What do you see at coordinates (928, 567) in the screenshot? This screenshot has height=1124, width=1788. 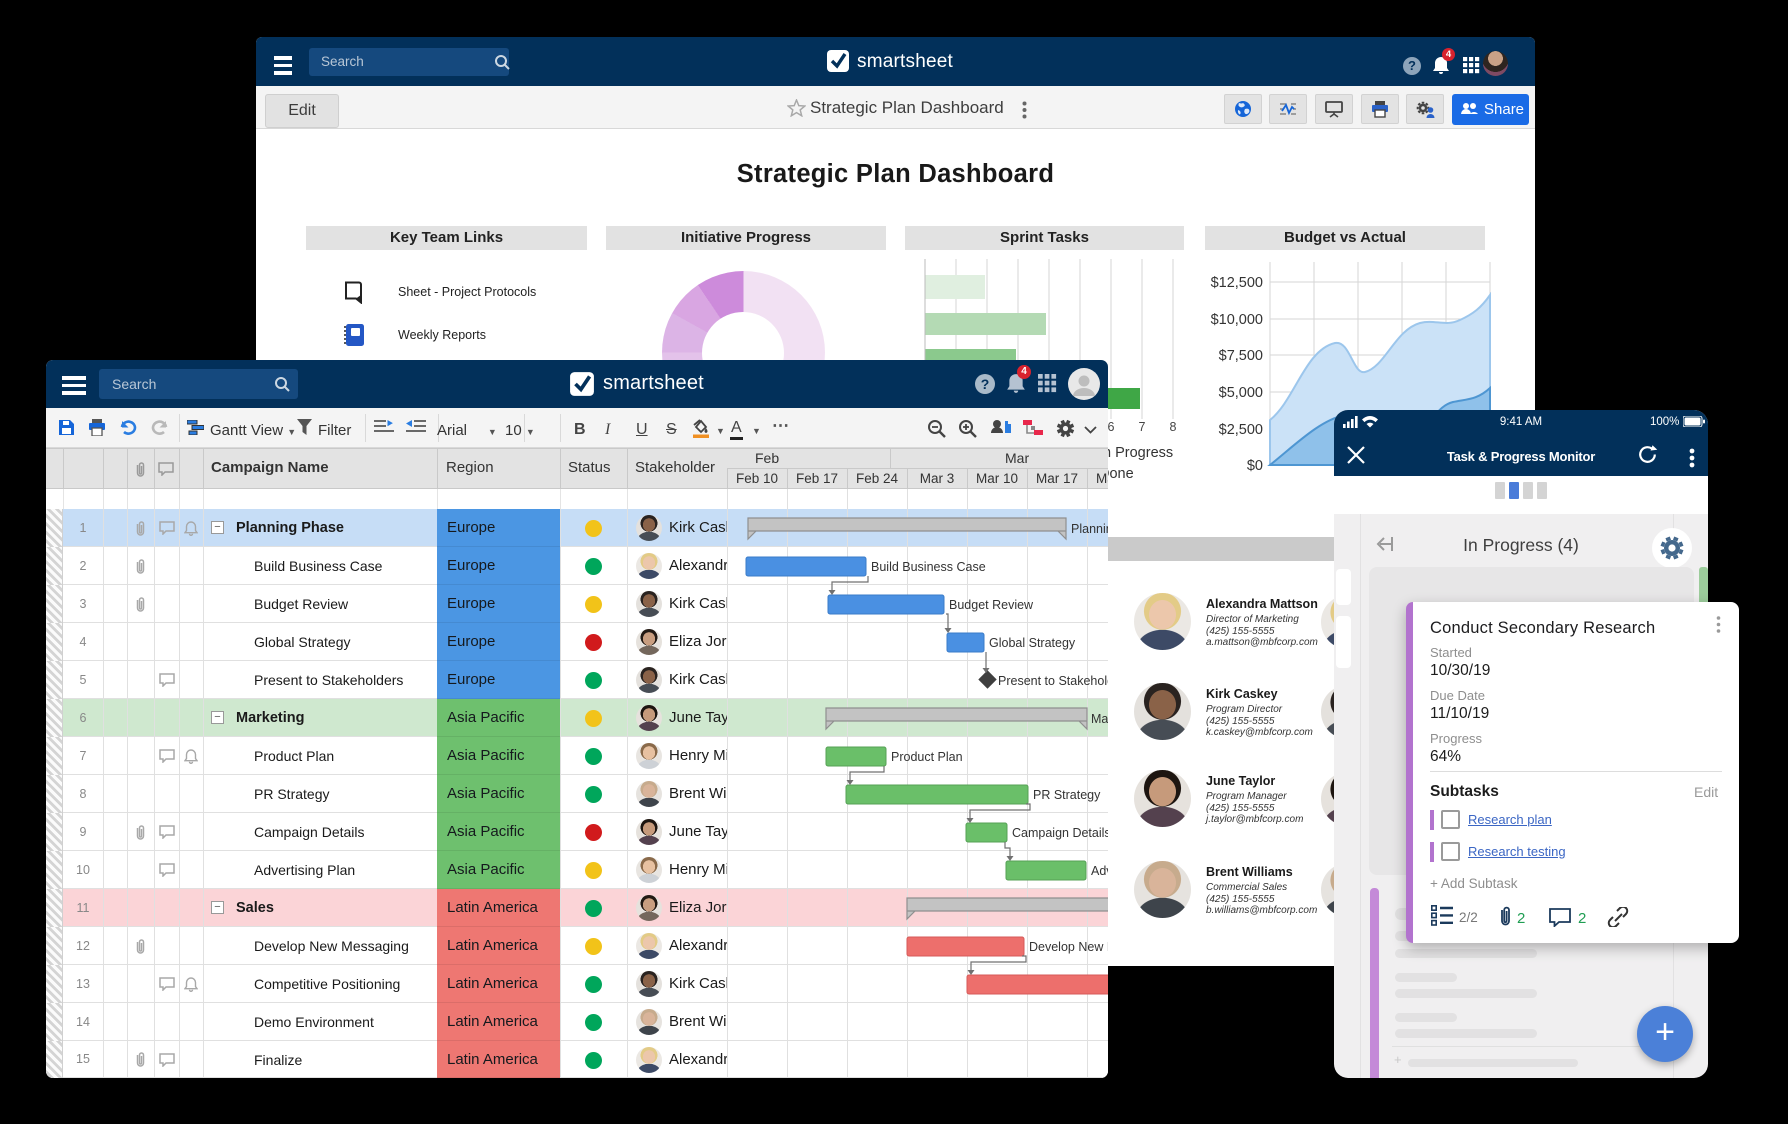 I see `svg-text: Build Business Case` at bounding box center [928, 567].